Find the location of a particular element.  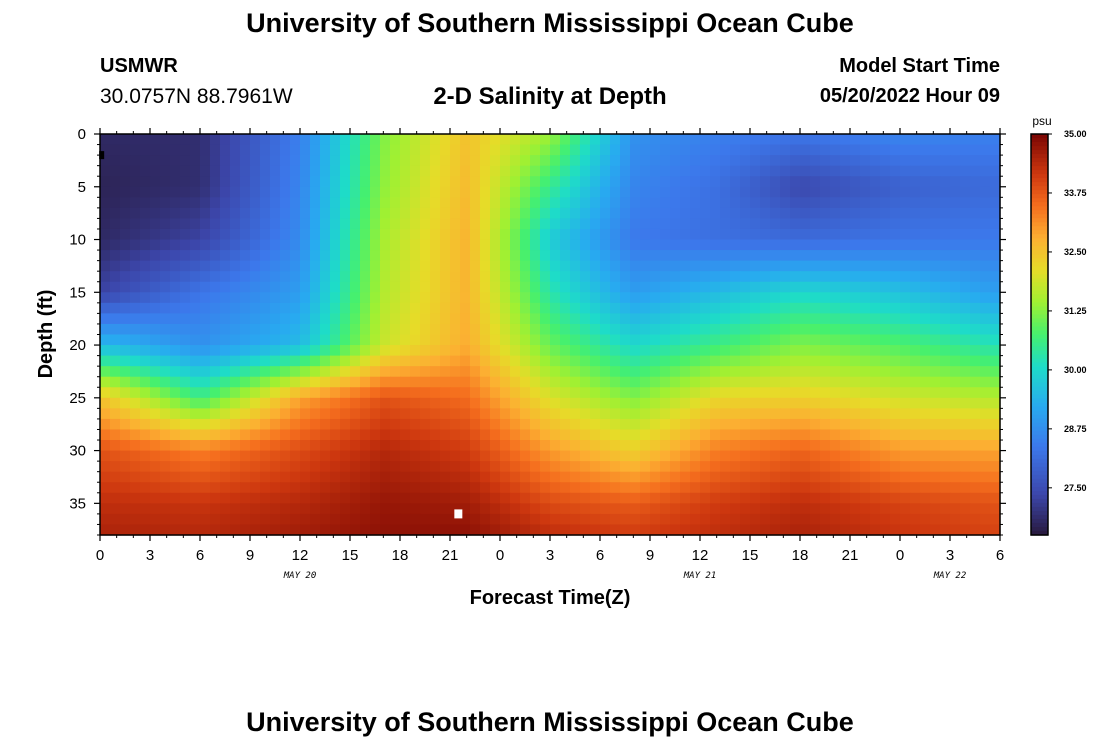

model-start-label: Model Start Time is located at coordinates (919, 66).